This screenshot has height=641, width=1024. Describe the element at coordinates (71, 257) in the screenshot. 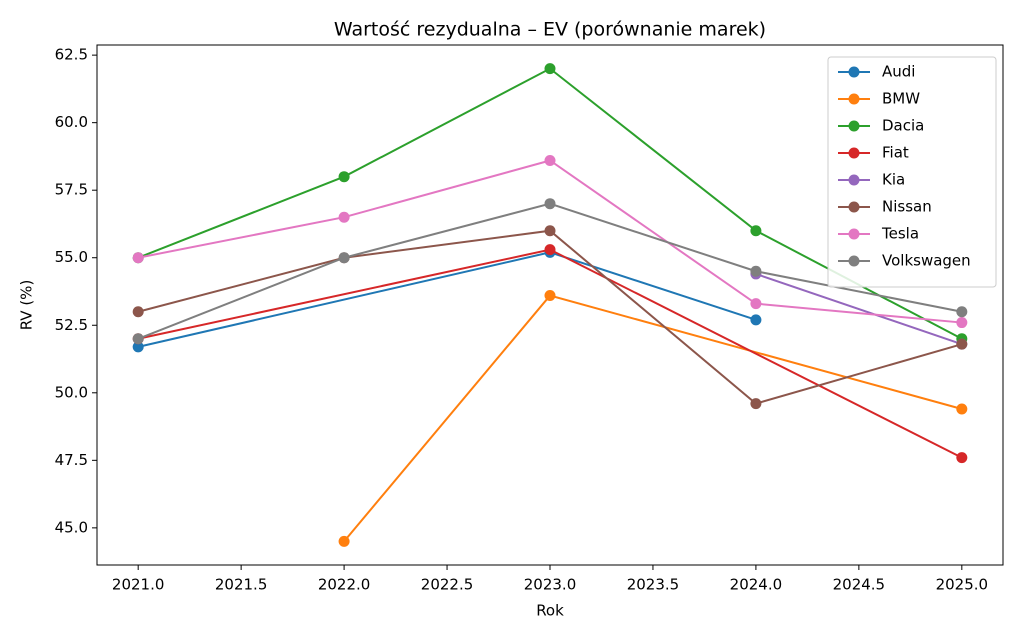

I see `y-tick-label: 55.0` at that location.